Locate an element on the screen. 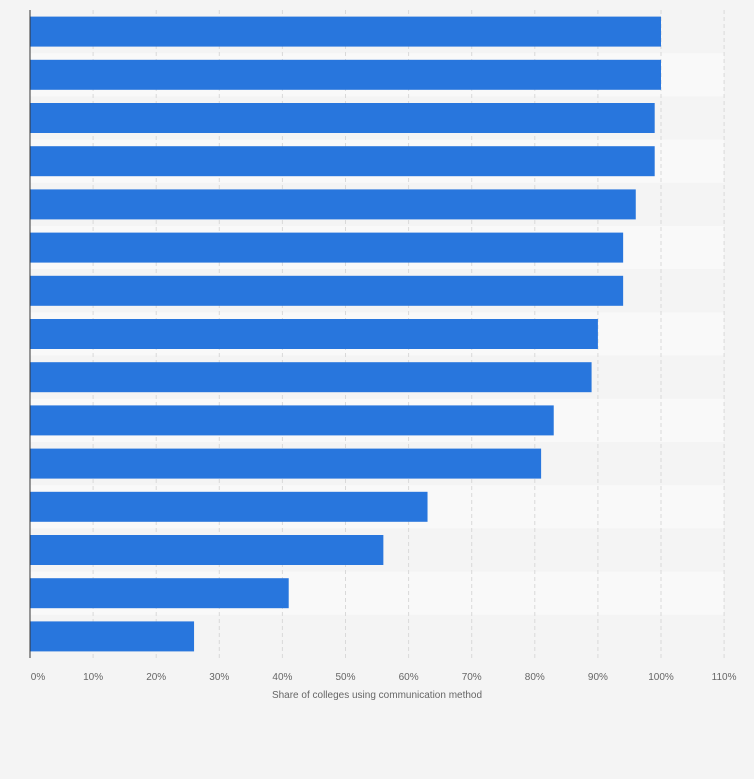 The image size is (754, 779). x-tick-label: 90% is located at coordinates (598, 677).